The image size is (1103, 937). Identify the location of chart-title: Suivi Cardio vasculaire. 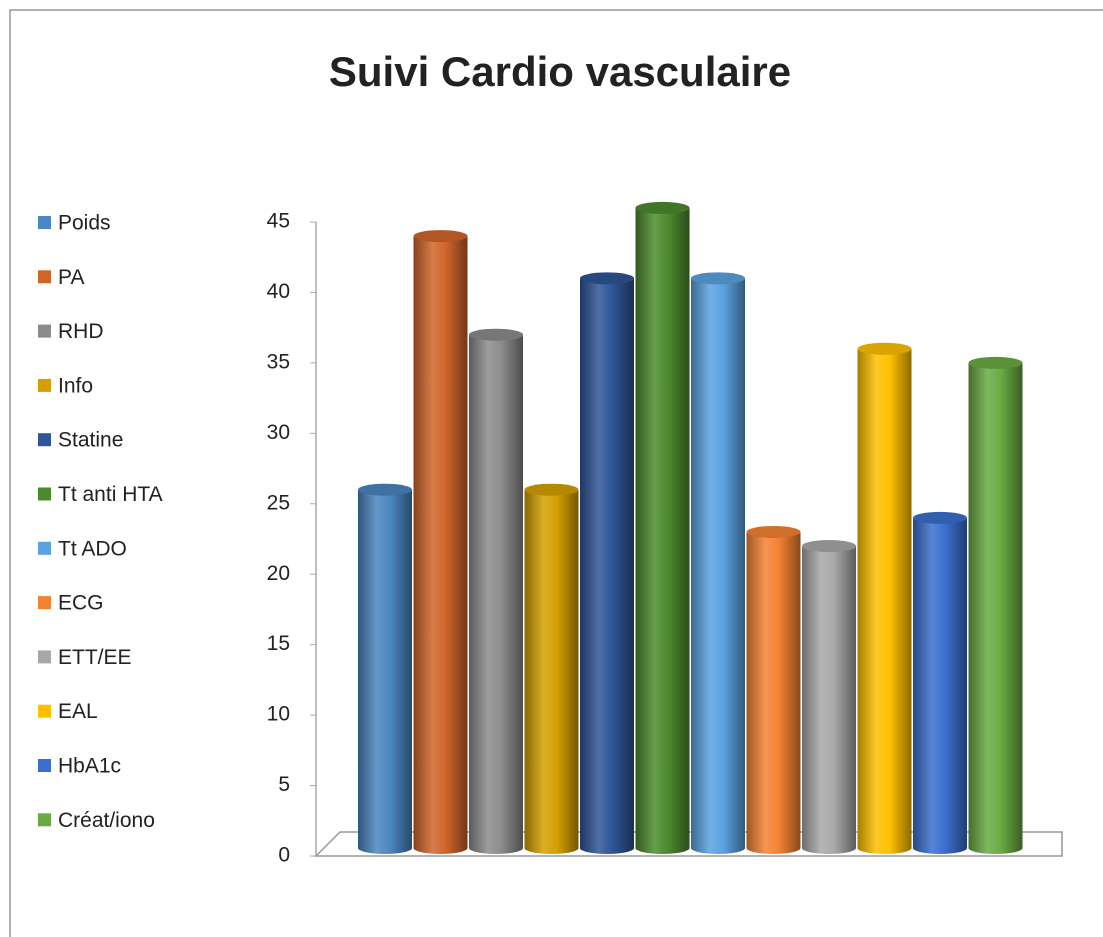
(560, 71).